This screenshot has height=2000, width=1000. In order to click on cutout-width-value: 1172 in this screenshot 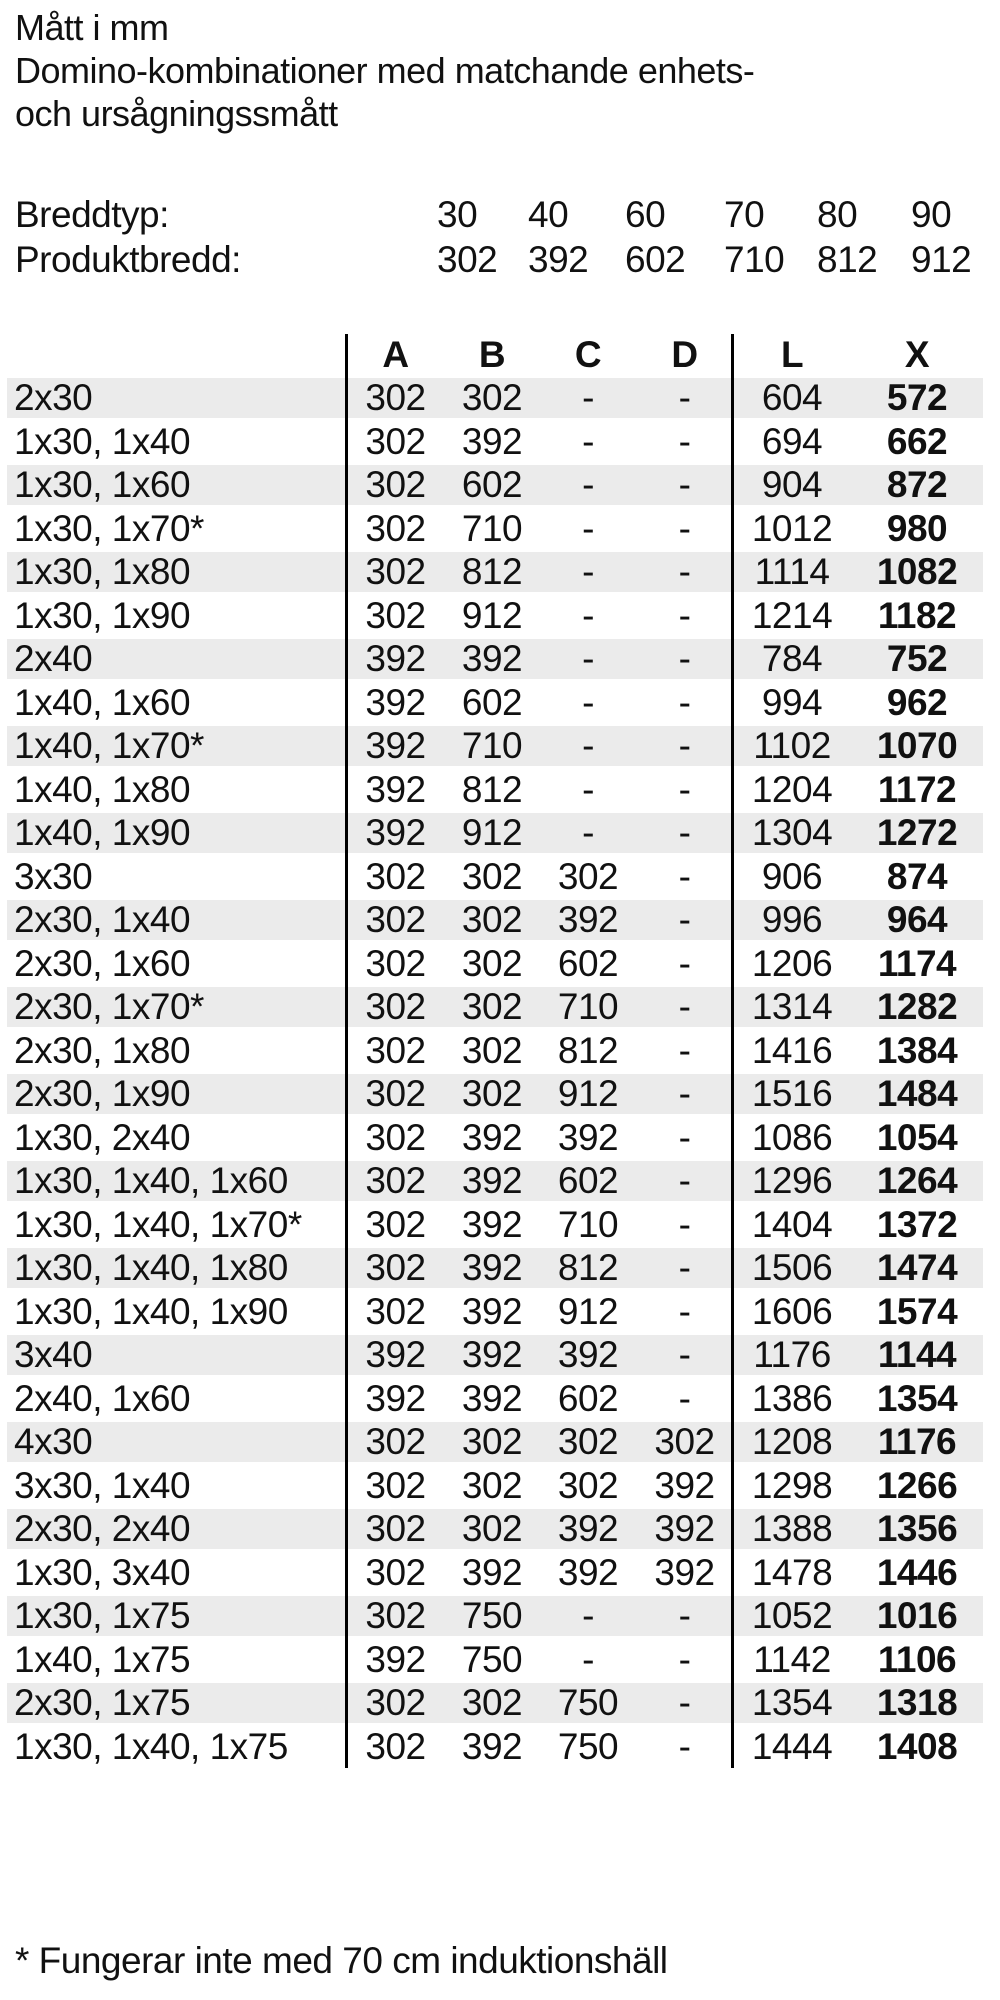, I will do `click(917, 789)`.